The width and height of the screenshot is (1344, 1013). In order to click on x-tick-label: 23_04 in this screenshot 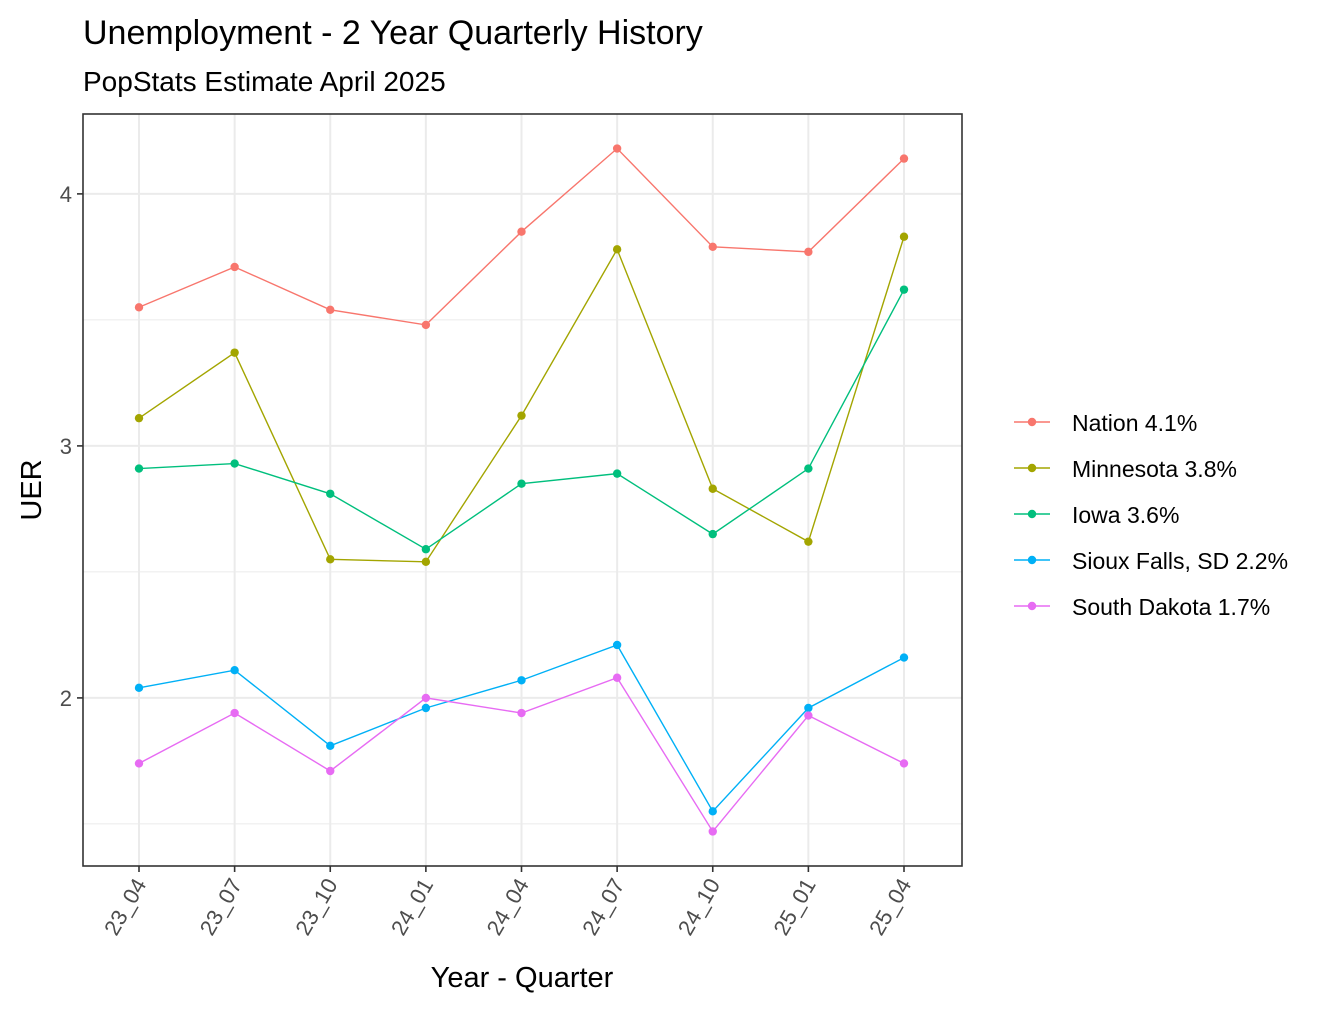, I will do `click(125, 906)`.